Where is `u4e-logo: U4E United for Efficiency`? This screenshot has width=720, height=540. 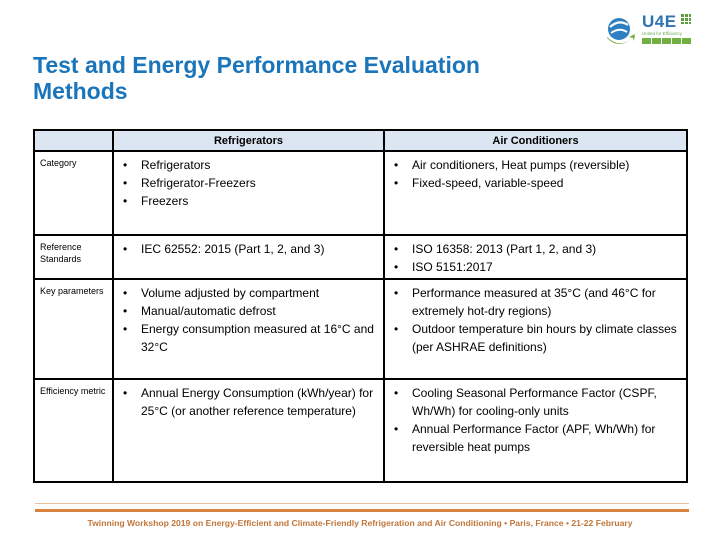 u4e-logo: U4E United for Efficiency is located at coordinates (654, 33).